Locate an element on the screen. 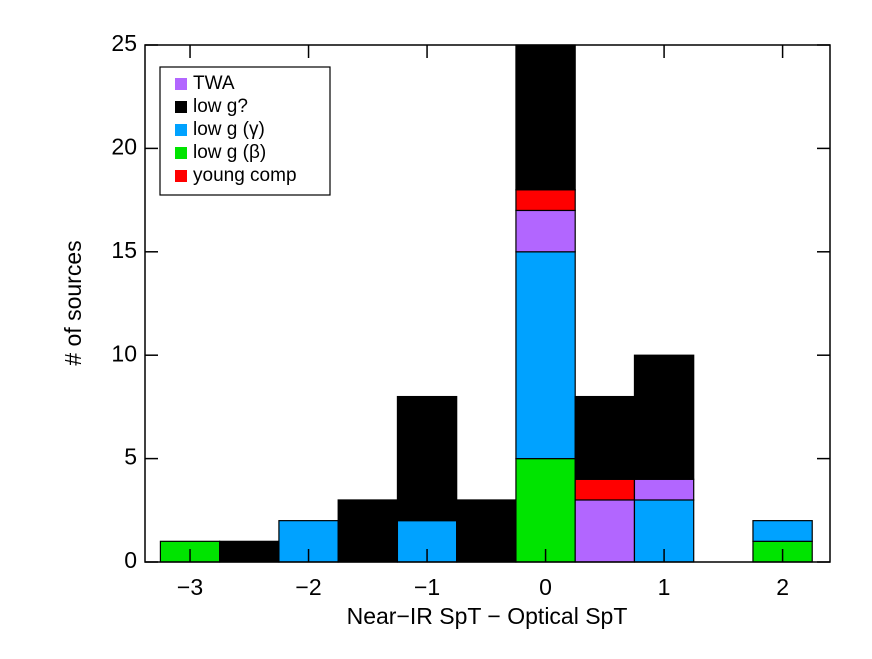  x-tick-label: 2 is located at coordinates (782, 587).